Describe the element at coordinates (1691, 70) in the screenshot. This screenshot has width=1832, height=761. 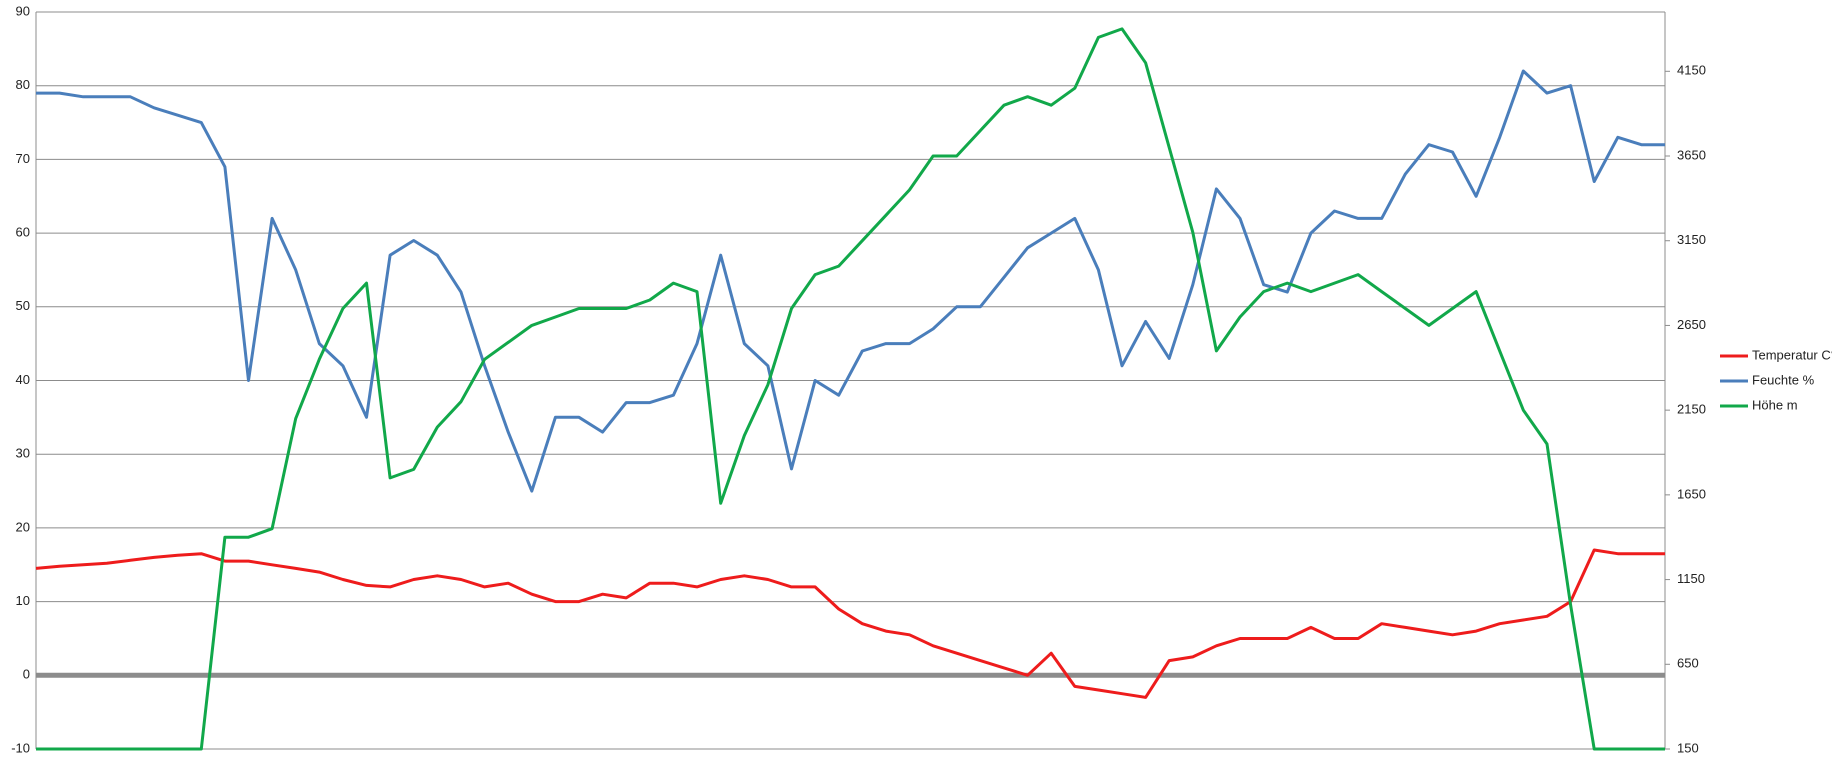
I see `y2-tick-label: 4150` at that location.